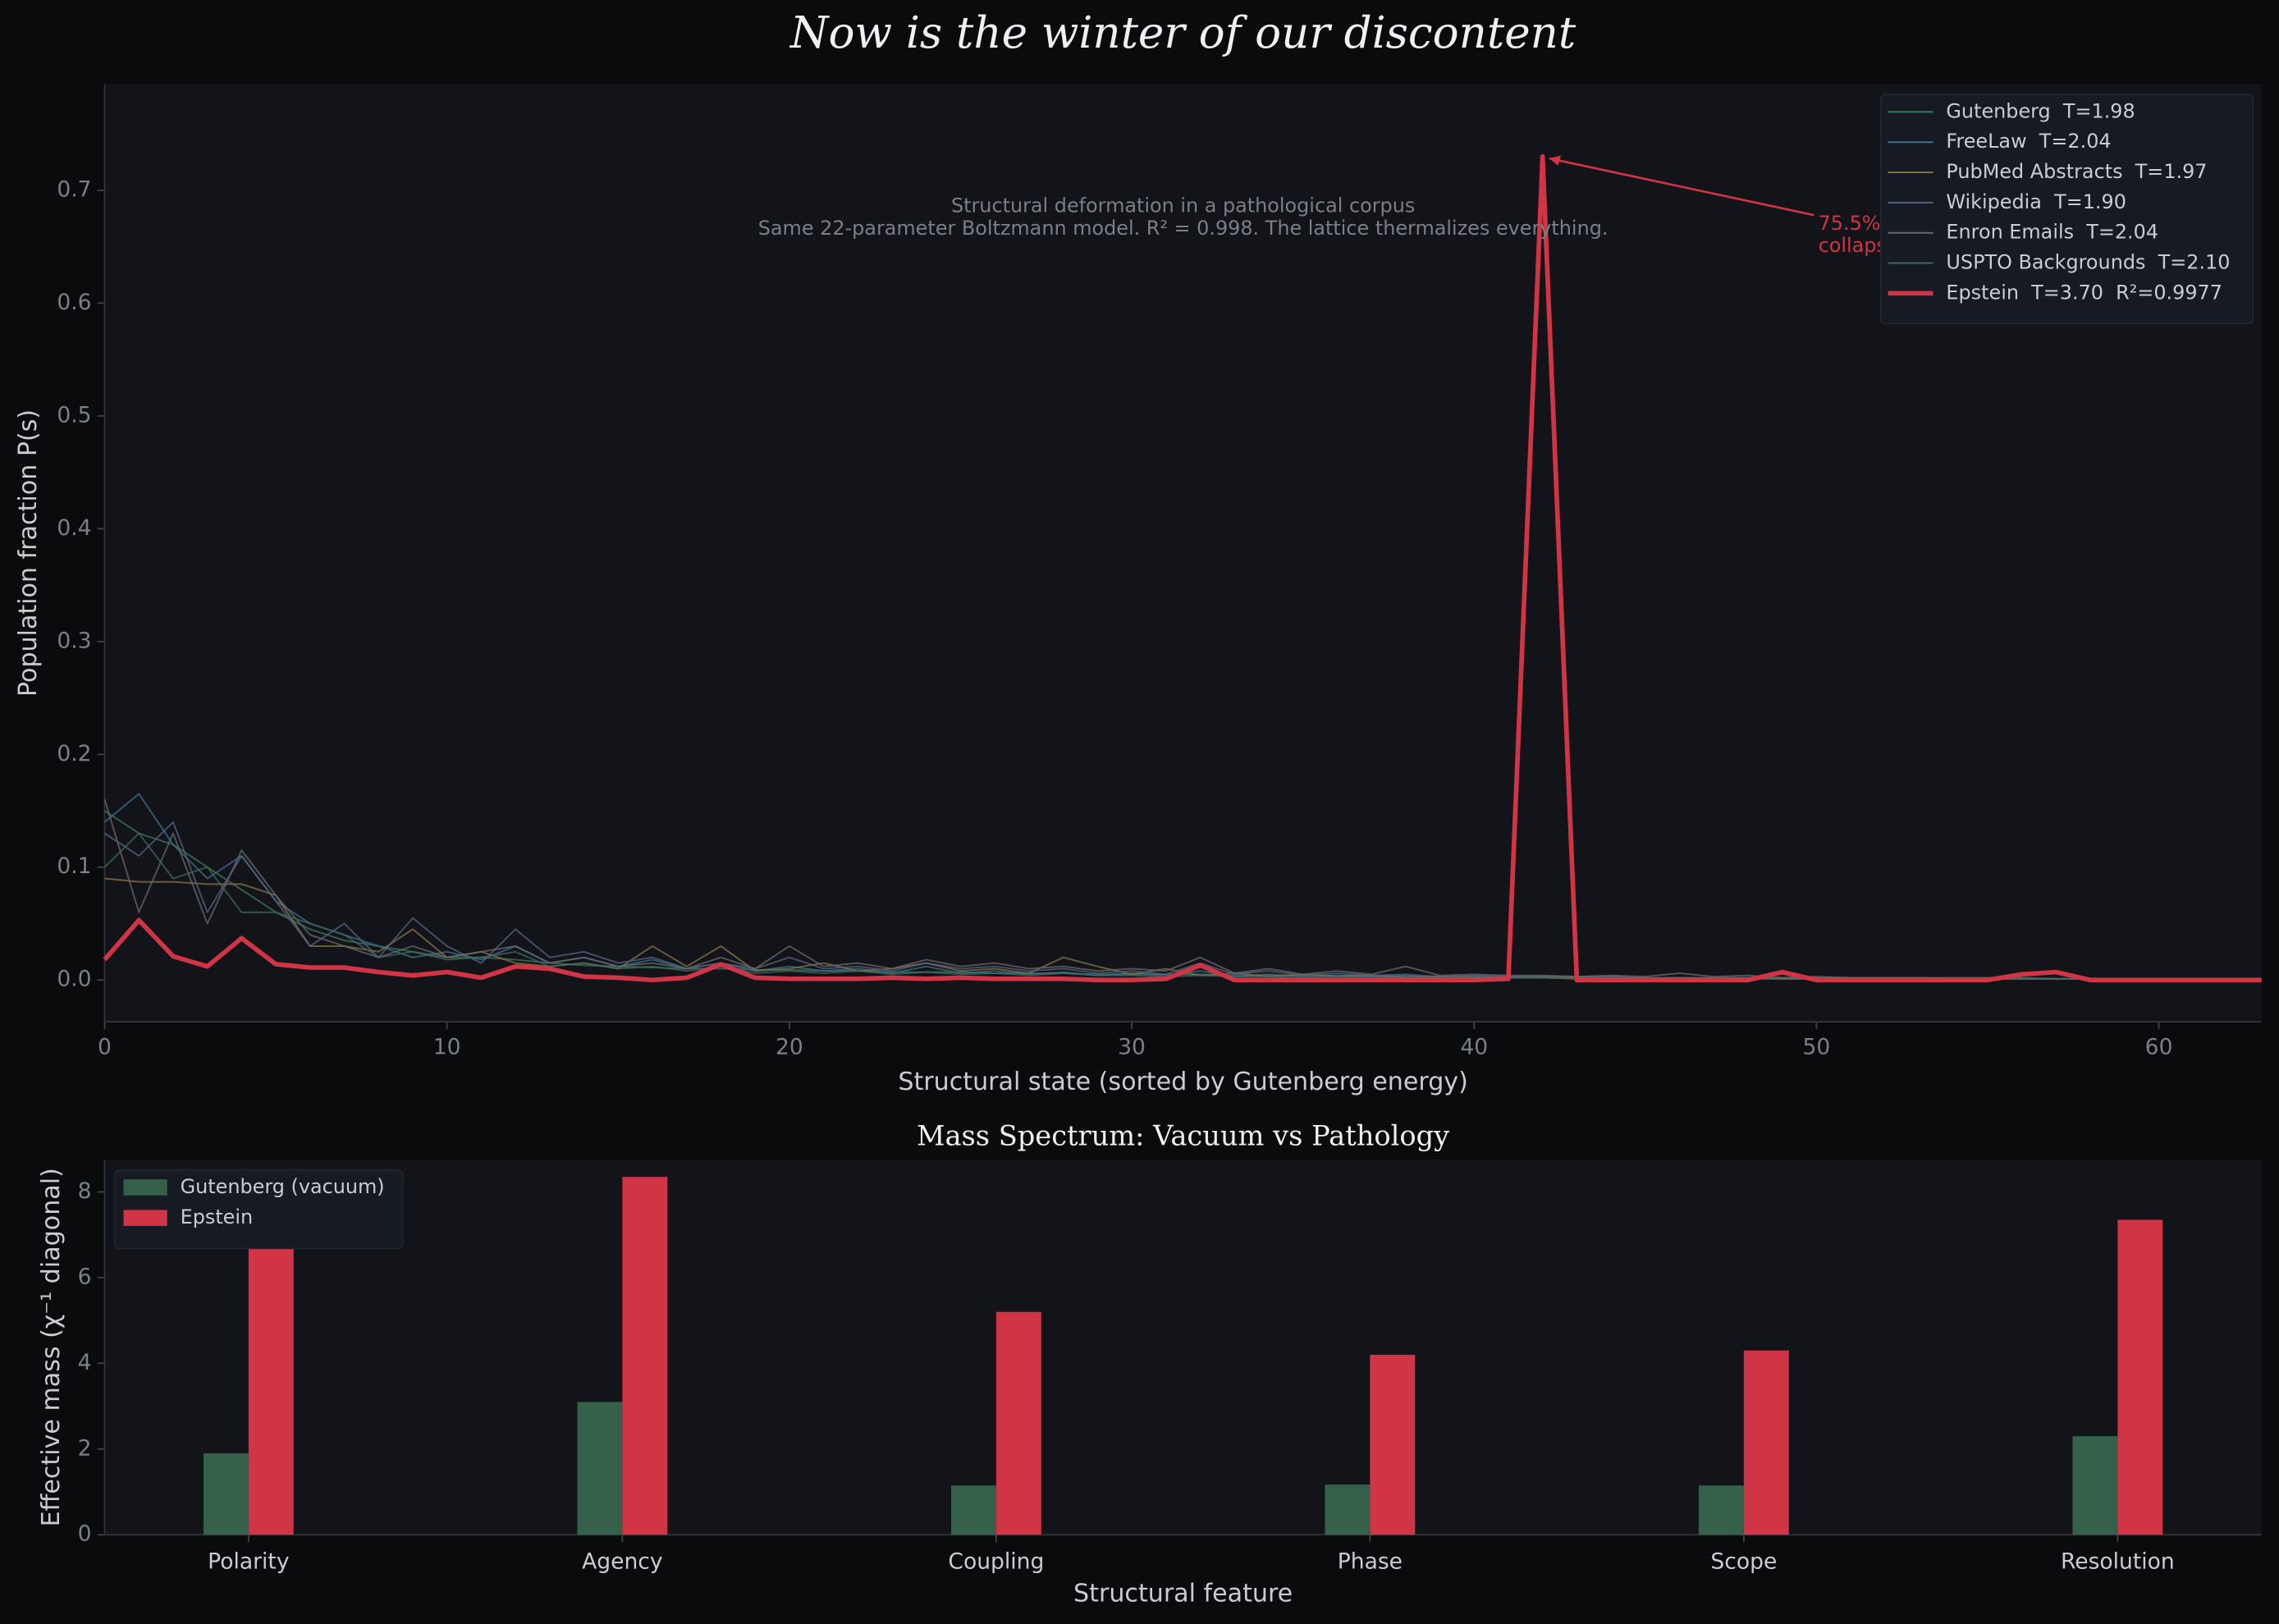 This screenshot has width=2279, height=1624. What do you see at coordinates (1817, 1046) in the screenshot?
I see `x-tick-label: 50` at bounding box center [1817, 1046].